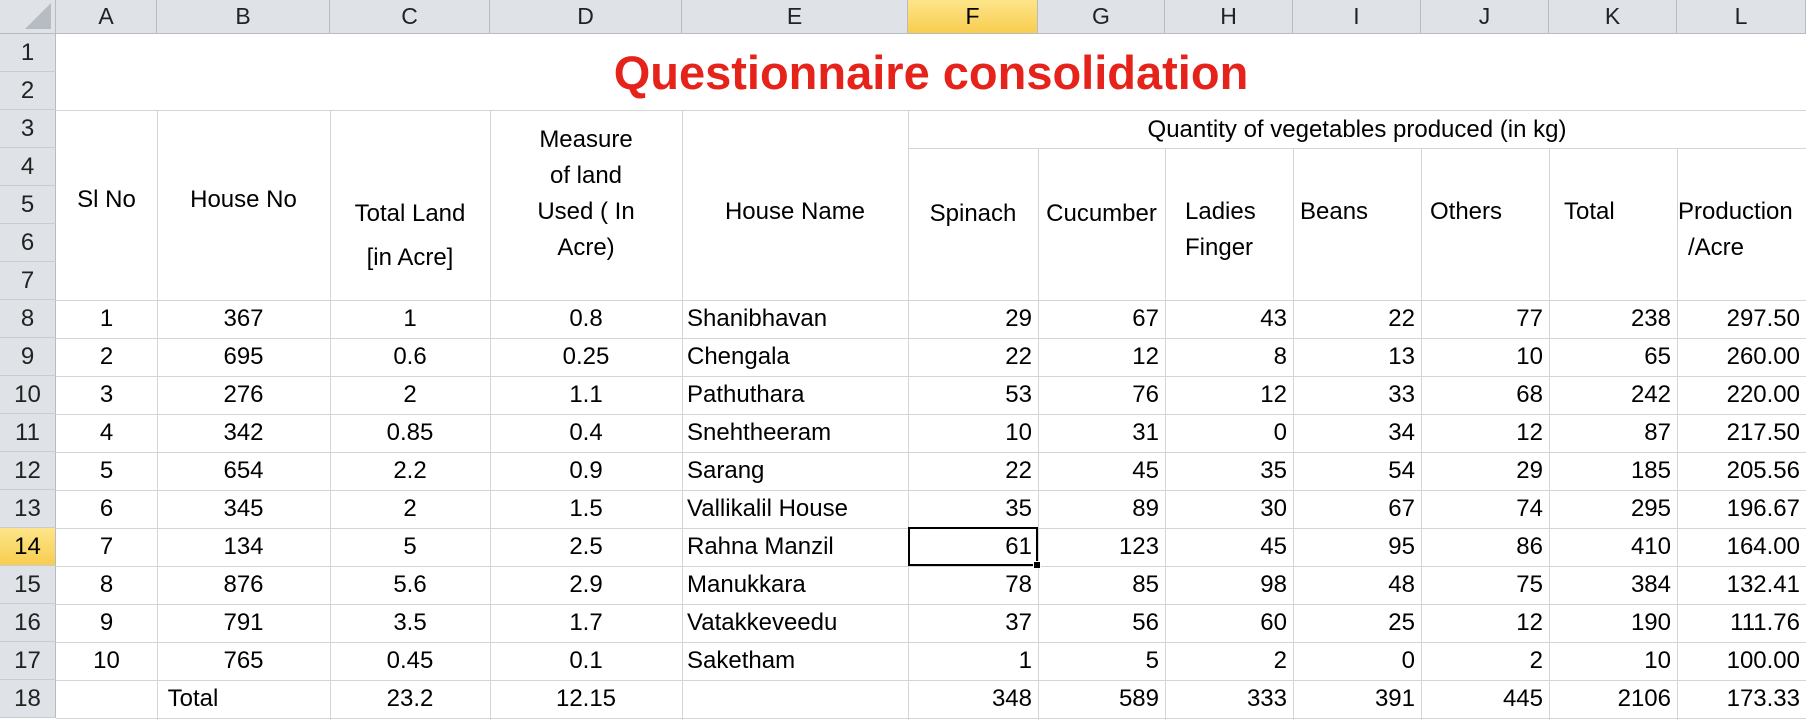 The width and height of the screenshot is (1806, 720). What do you see at coordinates (1763, 470) in the screenshot?
I see `cell-production: 205.56` at bounding box center [1763, 470].